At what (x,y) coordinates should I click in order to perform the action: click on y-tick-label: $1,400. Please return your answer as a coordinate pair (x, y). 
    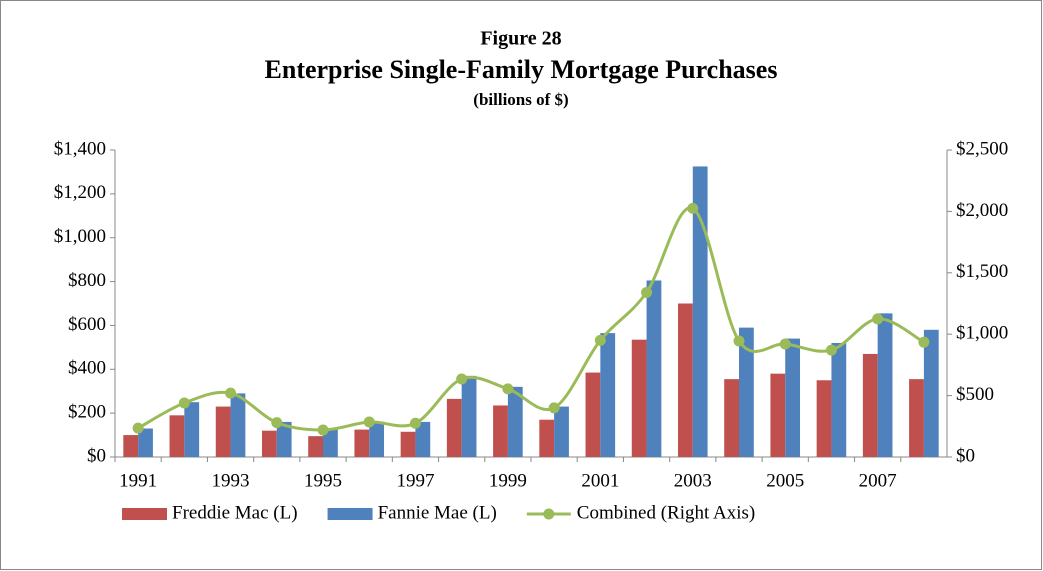
    Looking at the image, I should click on (80, 148).